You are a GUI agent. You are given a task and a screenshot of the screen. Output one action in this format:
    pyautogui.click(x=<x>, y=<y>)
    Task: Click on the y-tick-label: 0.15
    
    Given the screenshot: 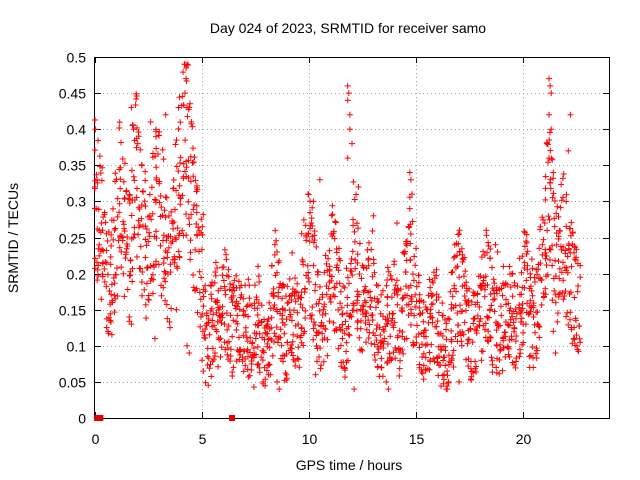 What is the action you would take?
    pyautogui.click(x=72, y=311)
    